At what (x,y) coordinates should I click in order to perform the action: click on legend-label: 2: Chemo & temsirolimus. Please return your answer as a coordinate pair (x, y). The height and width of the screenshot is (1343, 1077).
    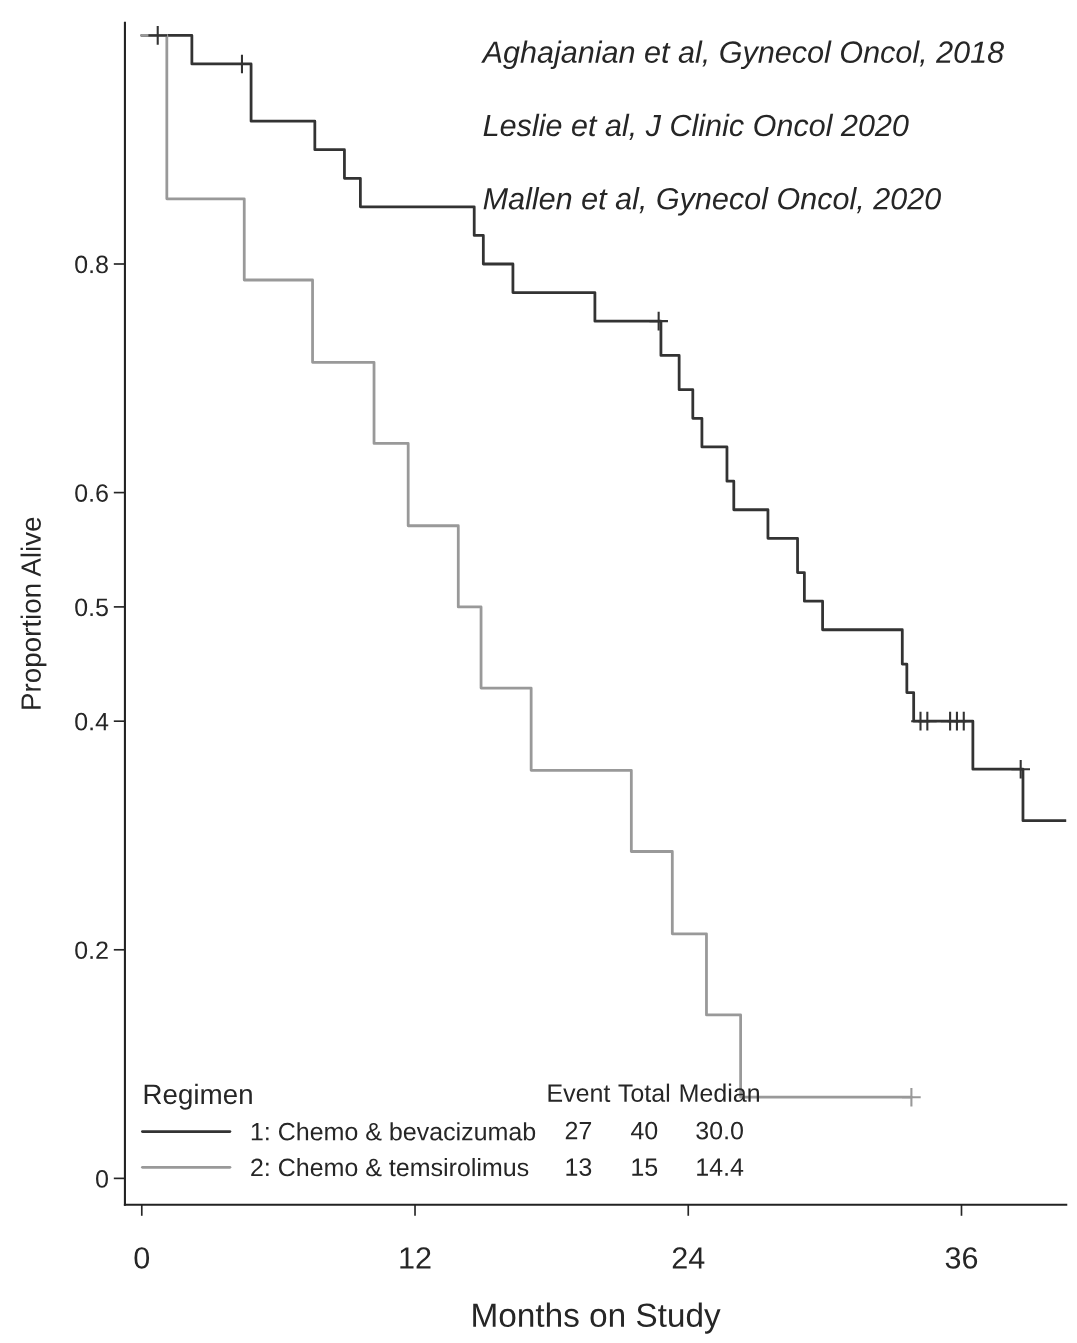
    Looking at the image, I should click on (390, 1167).